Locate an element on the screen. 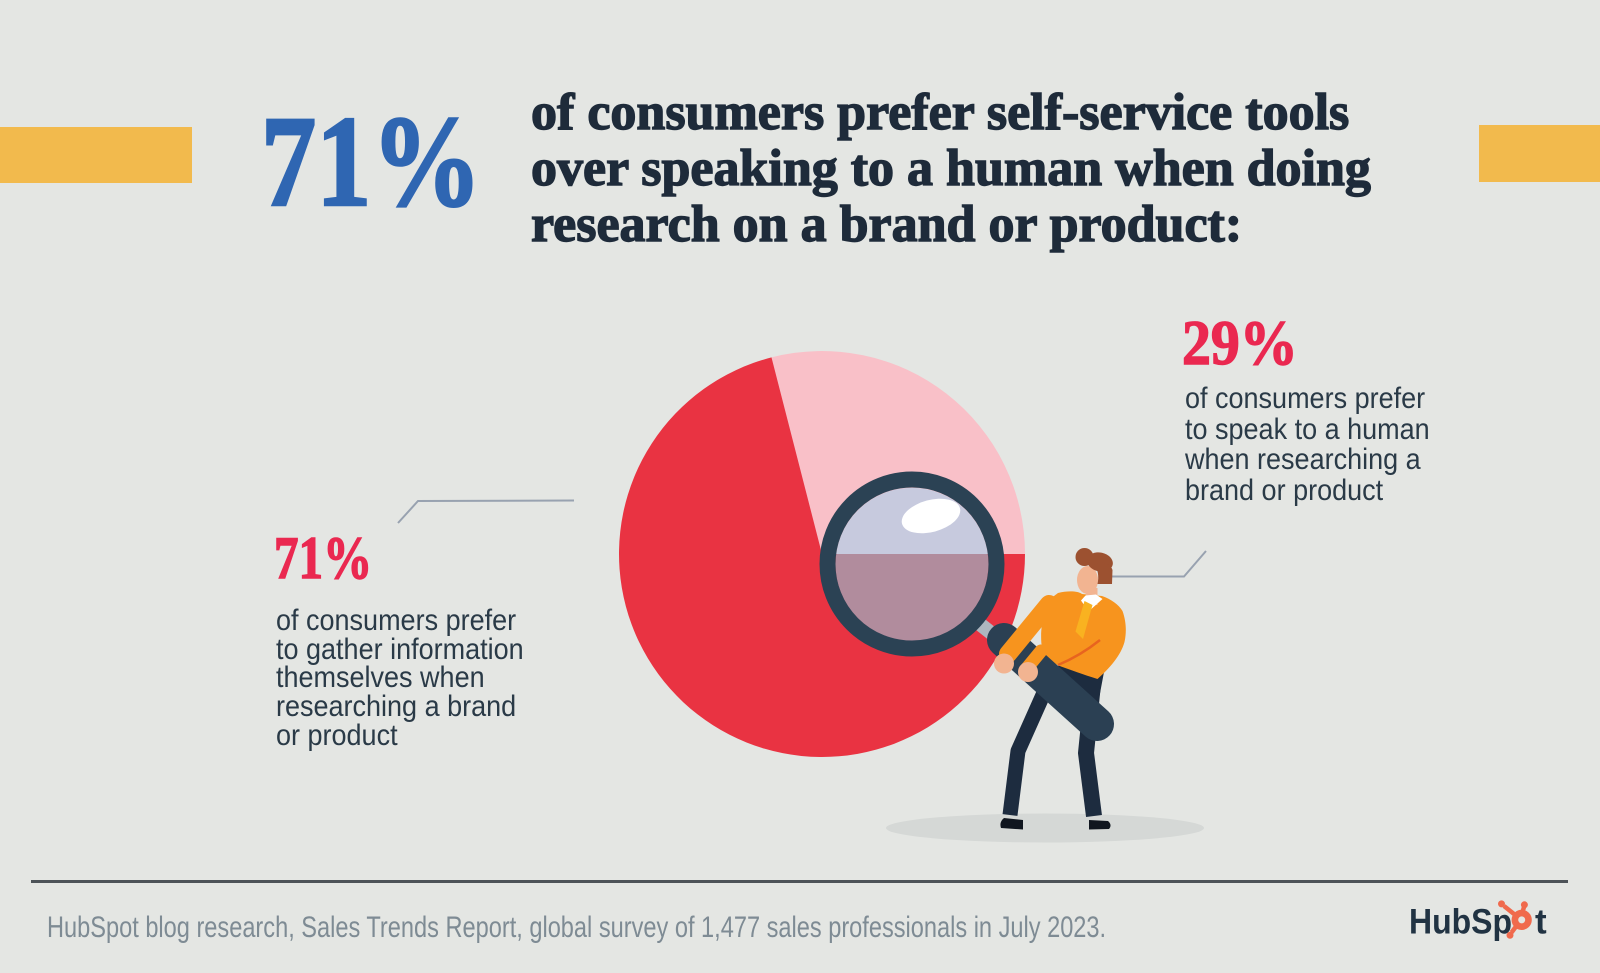 Image resolution: width=1600 pixels, height=973 pixels. svg-text: t is located at coordinates (1541, 922).